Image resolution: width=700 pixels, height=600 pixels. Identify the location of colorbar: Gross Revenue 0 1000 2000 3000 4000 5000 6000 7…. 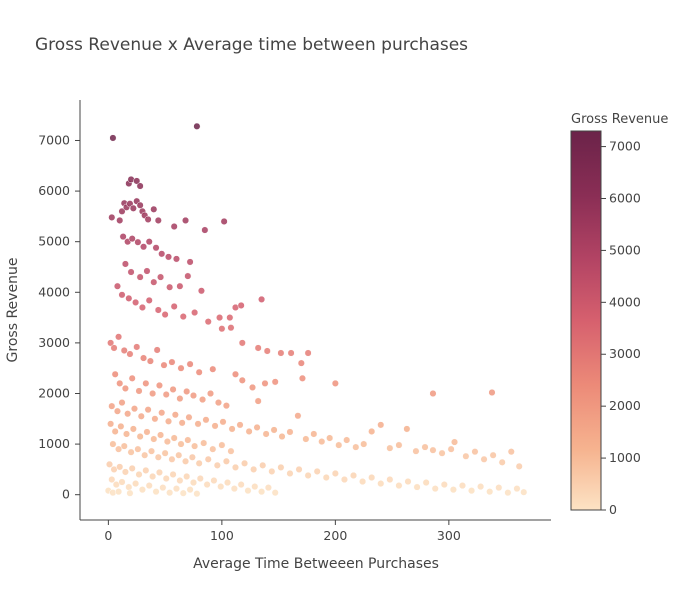
(619, 314).